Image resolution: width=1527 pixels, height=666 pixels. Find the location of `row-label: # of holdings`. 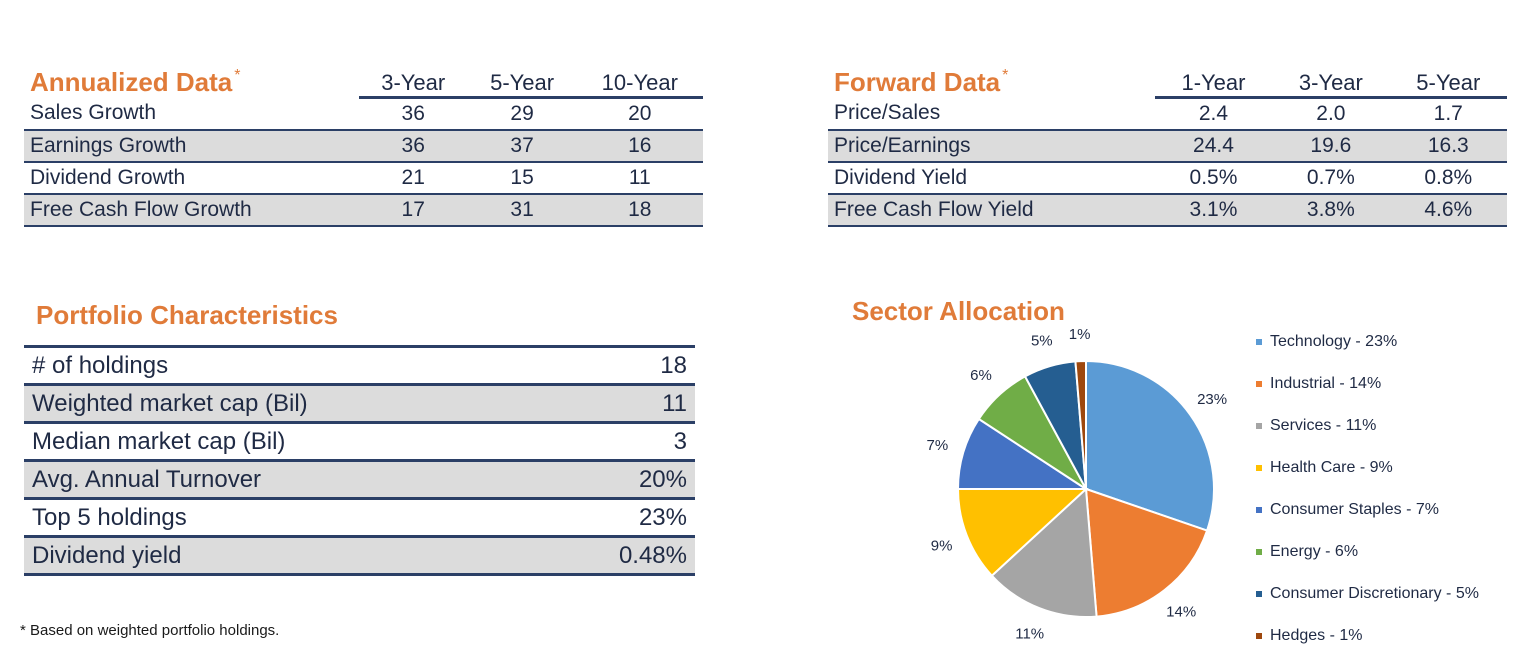

row-label: # of holdings is located at coordinates (284, 366).